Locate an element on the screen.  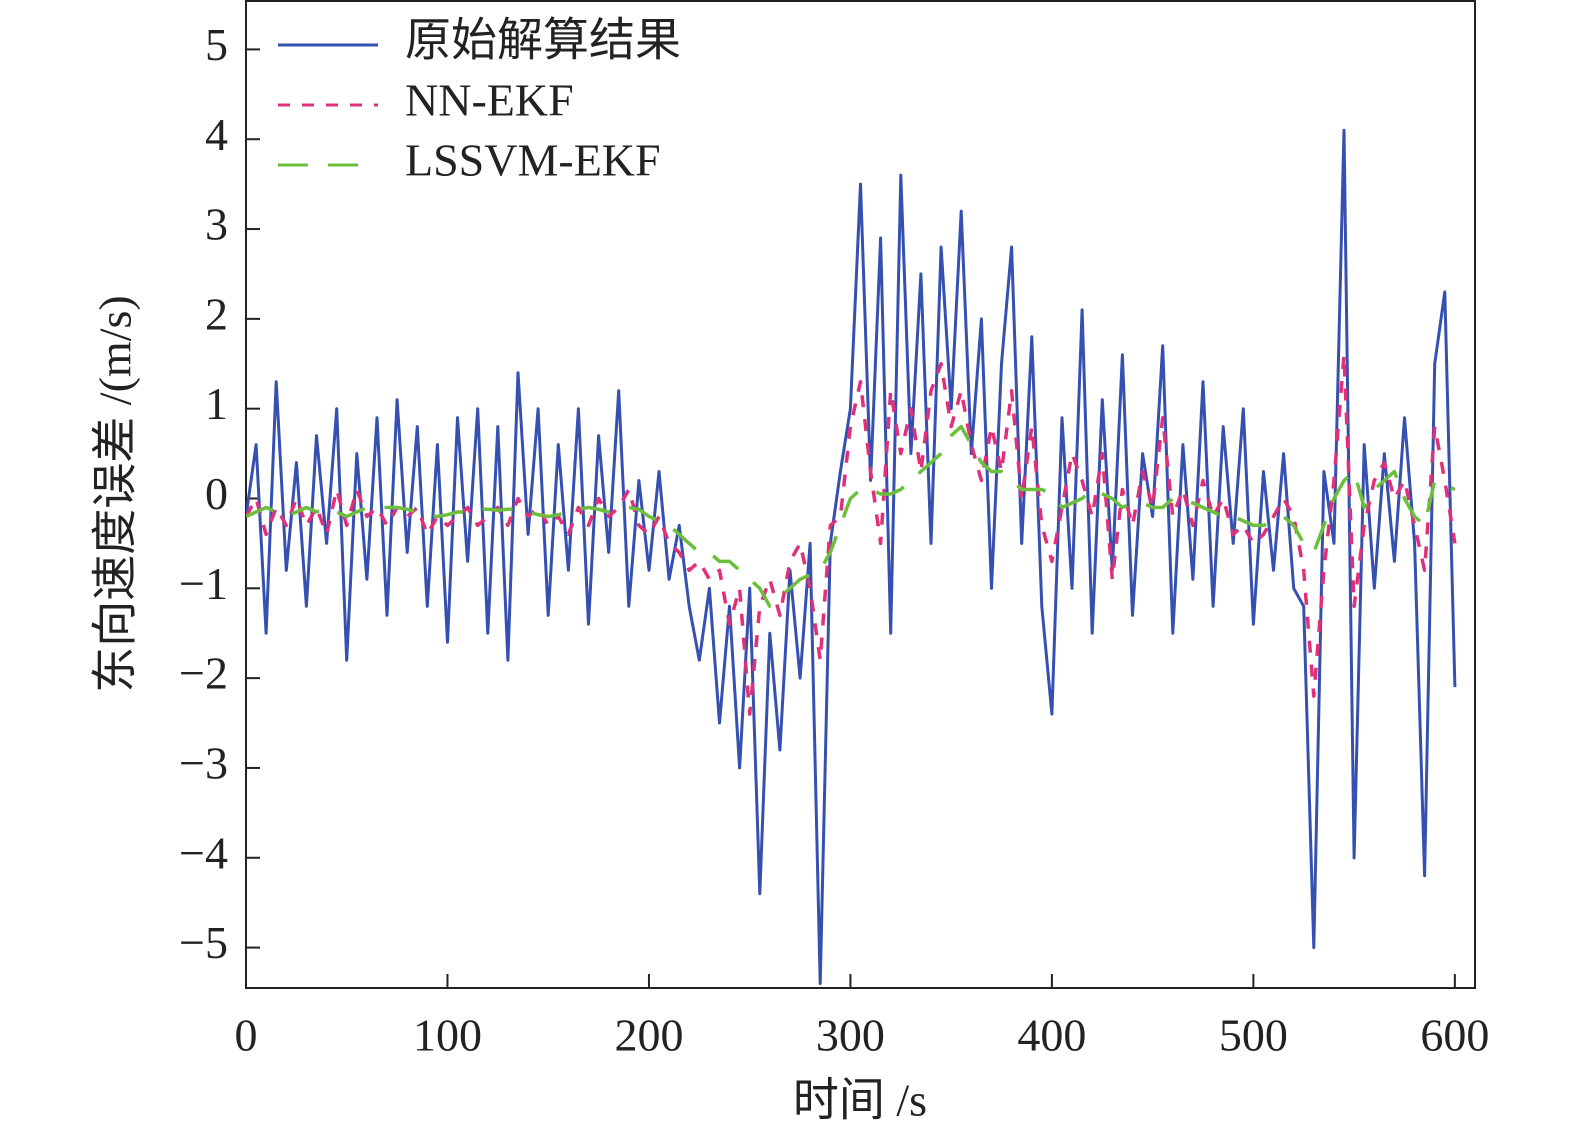
y-tick-label: 1 is located at coordinates (216, 403).